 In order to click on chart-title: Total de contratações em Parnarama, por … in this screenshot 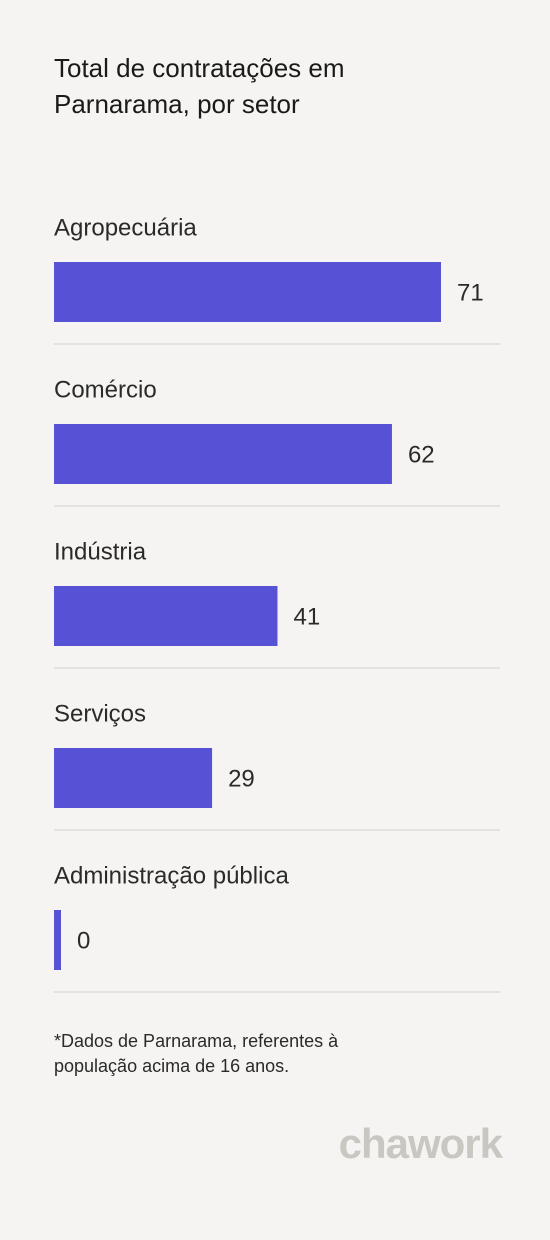, I will do `click(199, 86)`.